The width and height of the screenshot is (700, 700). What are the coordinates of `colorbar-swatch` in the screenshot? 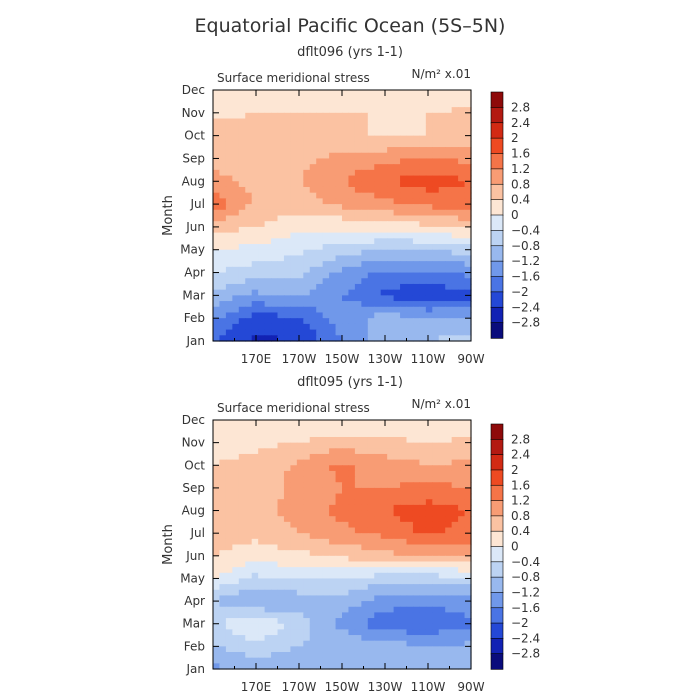 It's located at (497, 554).